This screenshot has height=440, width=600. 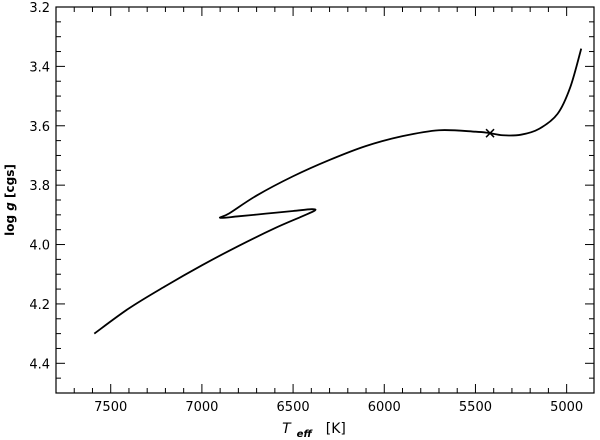 I want to click on x-tick-label: 7000, so click(x=201, y=407).